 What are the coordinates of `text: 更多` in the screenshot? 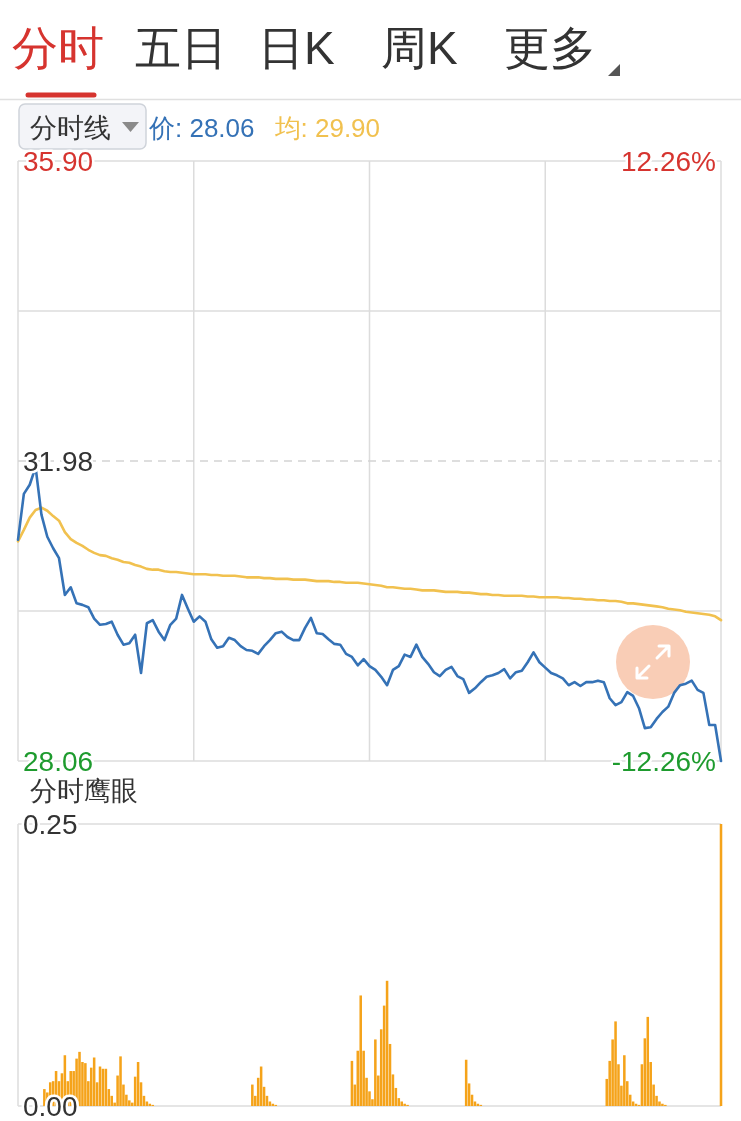 It's located at (550, 48).